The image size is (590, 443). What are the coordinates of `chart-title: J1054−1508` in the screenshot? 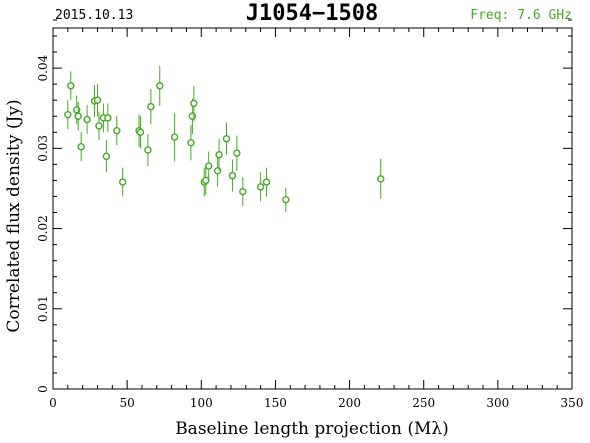 It's located at (312, 13).